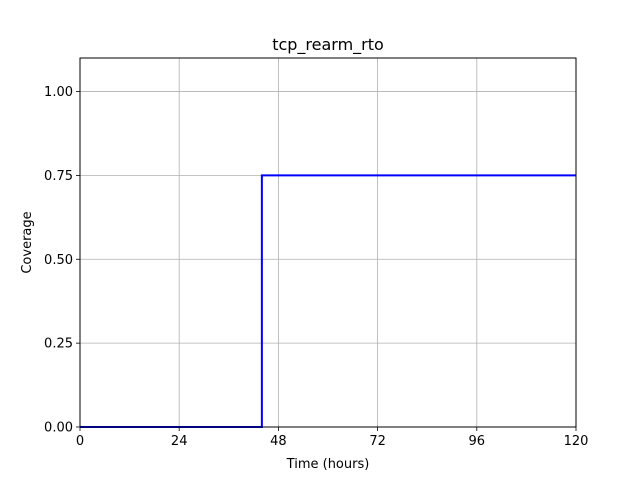 The width and height of the screenshot is (640, 480). I want to click on y-tick-label: 0.75, so click(58, 176).